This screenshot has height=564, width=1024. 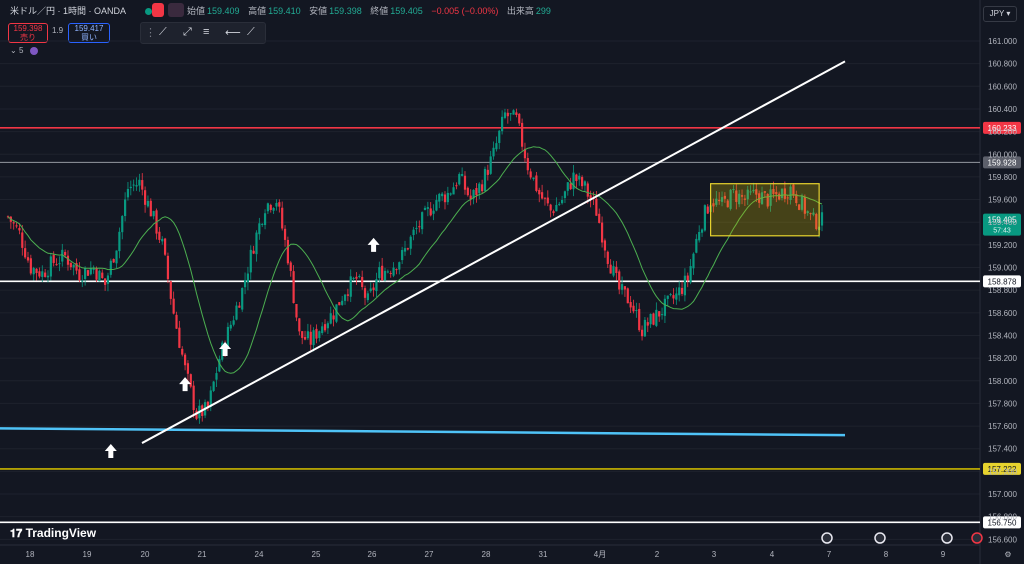 What do you see at coordinates (89, 33) in the screenshot?
I see `buy-button: 159.417 買い` at bounding box center [89, 33].